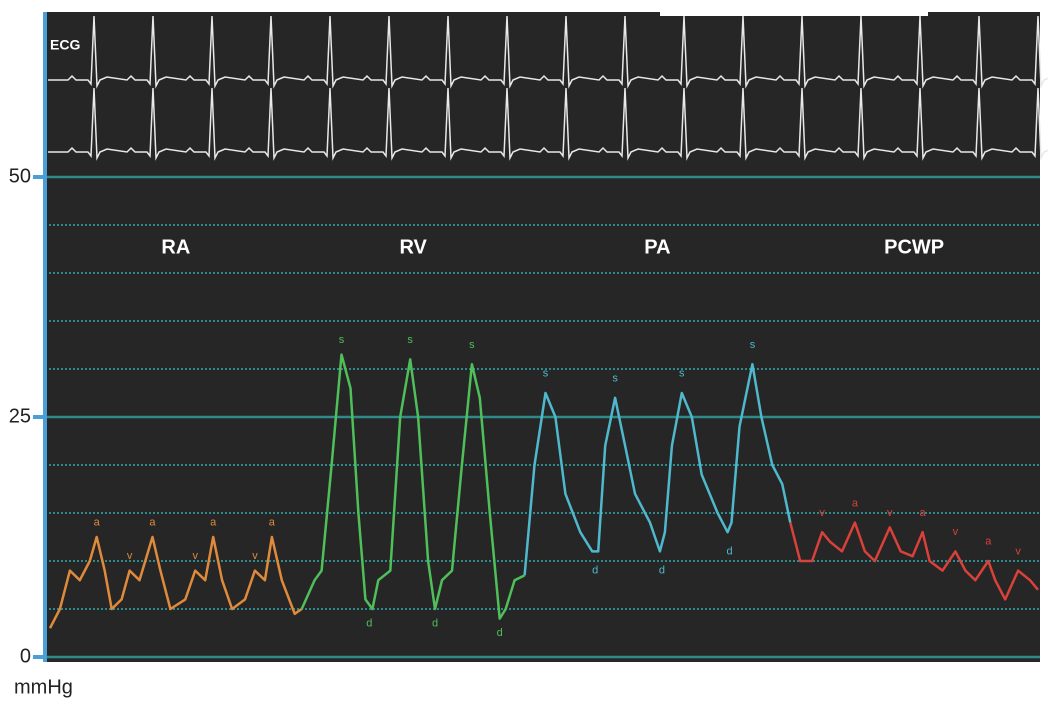  I want to click on chamber-label: PCWP, so click(914, 247).